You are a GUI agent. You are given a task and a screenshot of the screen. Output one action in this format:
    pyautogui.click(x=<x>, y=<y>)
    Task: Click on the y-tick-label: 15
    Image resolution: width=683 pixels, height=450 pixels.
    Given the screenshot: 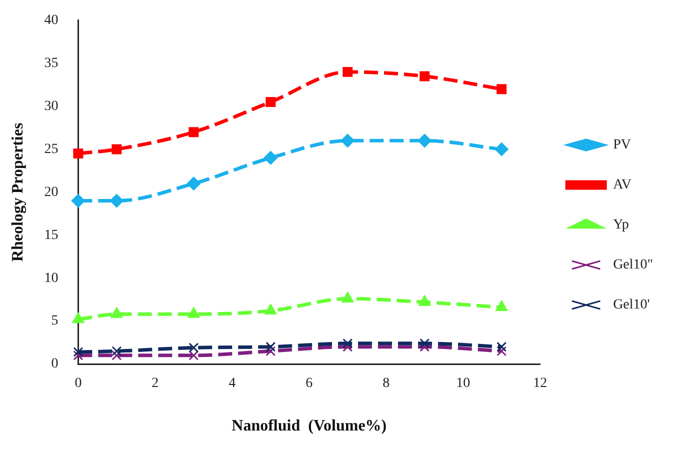 What is the action you would take?
    pyautogui.click(x=51, y=235)
    